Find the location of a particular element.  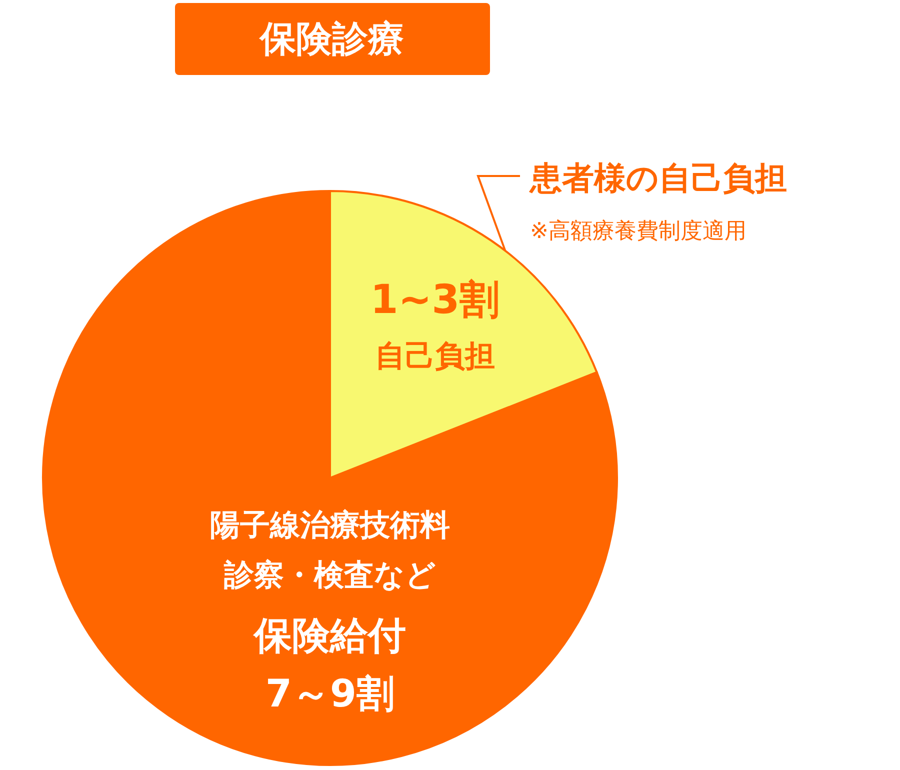

annotation: 診察・検査など is located at coordinates (330, 576).